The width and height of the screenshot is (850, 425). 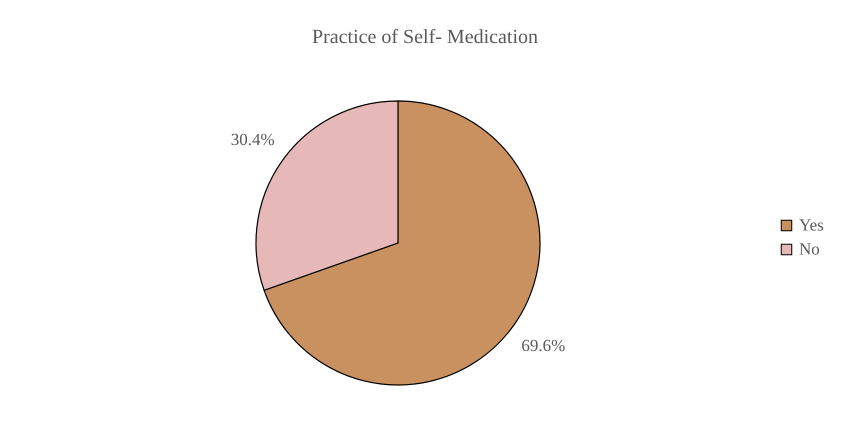 I want to click on data-label: 69.6%, so click(x=543, y=345).